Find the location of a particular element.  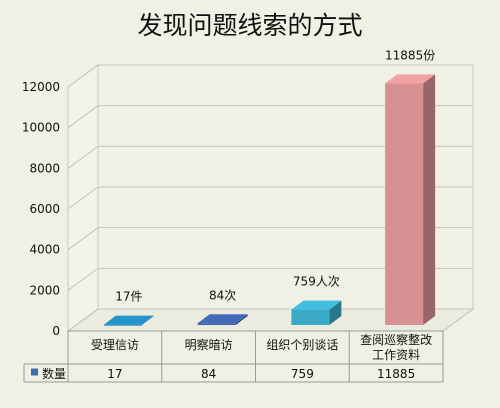

y-tick-label: 6000 is located at coordinates (44, 209).